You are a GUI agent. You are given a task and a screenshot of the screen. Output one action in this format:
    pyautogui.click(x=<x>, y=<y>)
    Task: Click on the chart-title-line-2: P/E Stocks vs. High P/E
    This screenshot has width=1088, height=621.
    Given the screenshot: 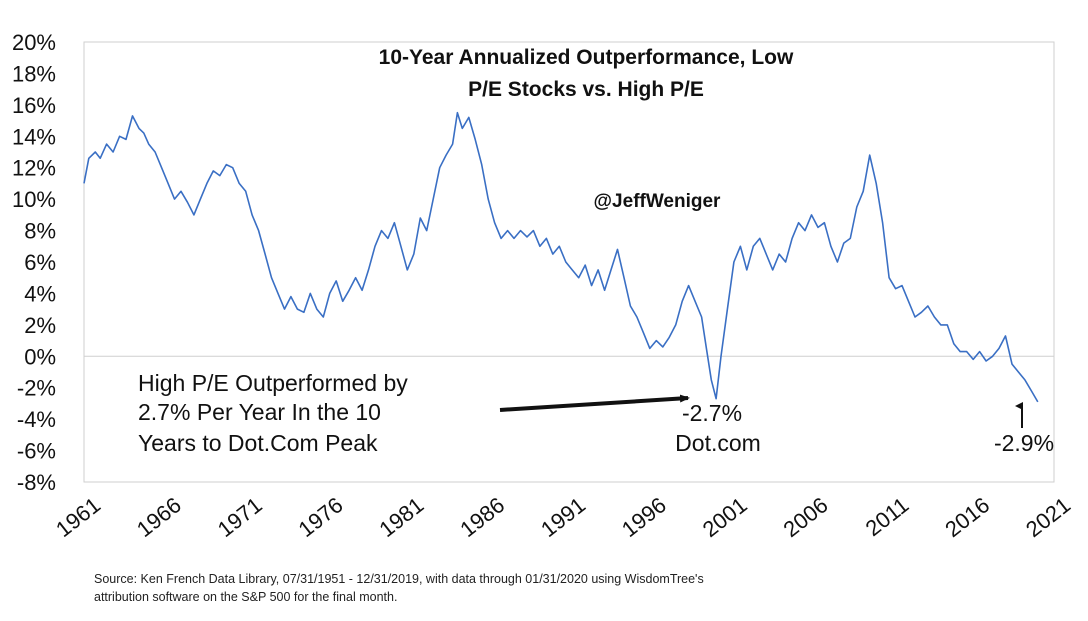 What is the action you would take?
    pyautogui.click(x=586, y=89)
    